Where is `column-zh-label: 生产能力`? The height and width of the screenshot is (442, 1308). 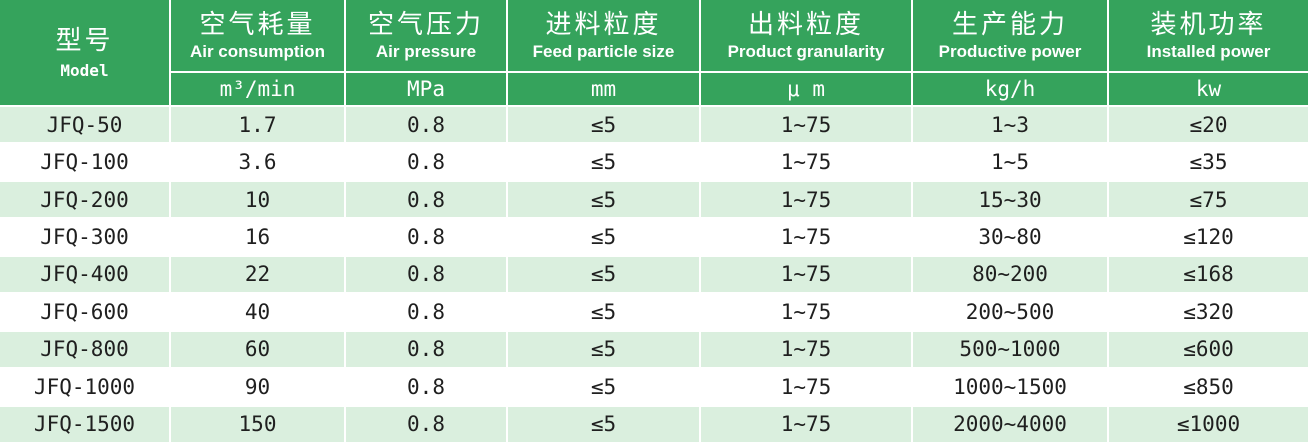
column-zh-label: 生产能力 is located at coordinates (1009, 25).